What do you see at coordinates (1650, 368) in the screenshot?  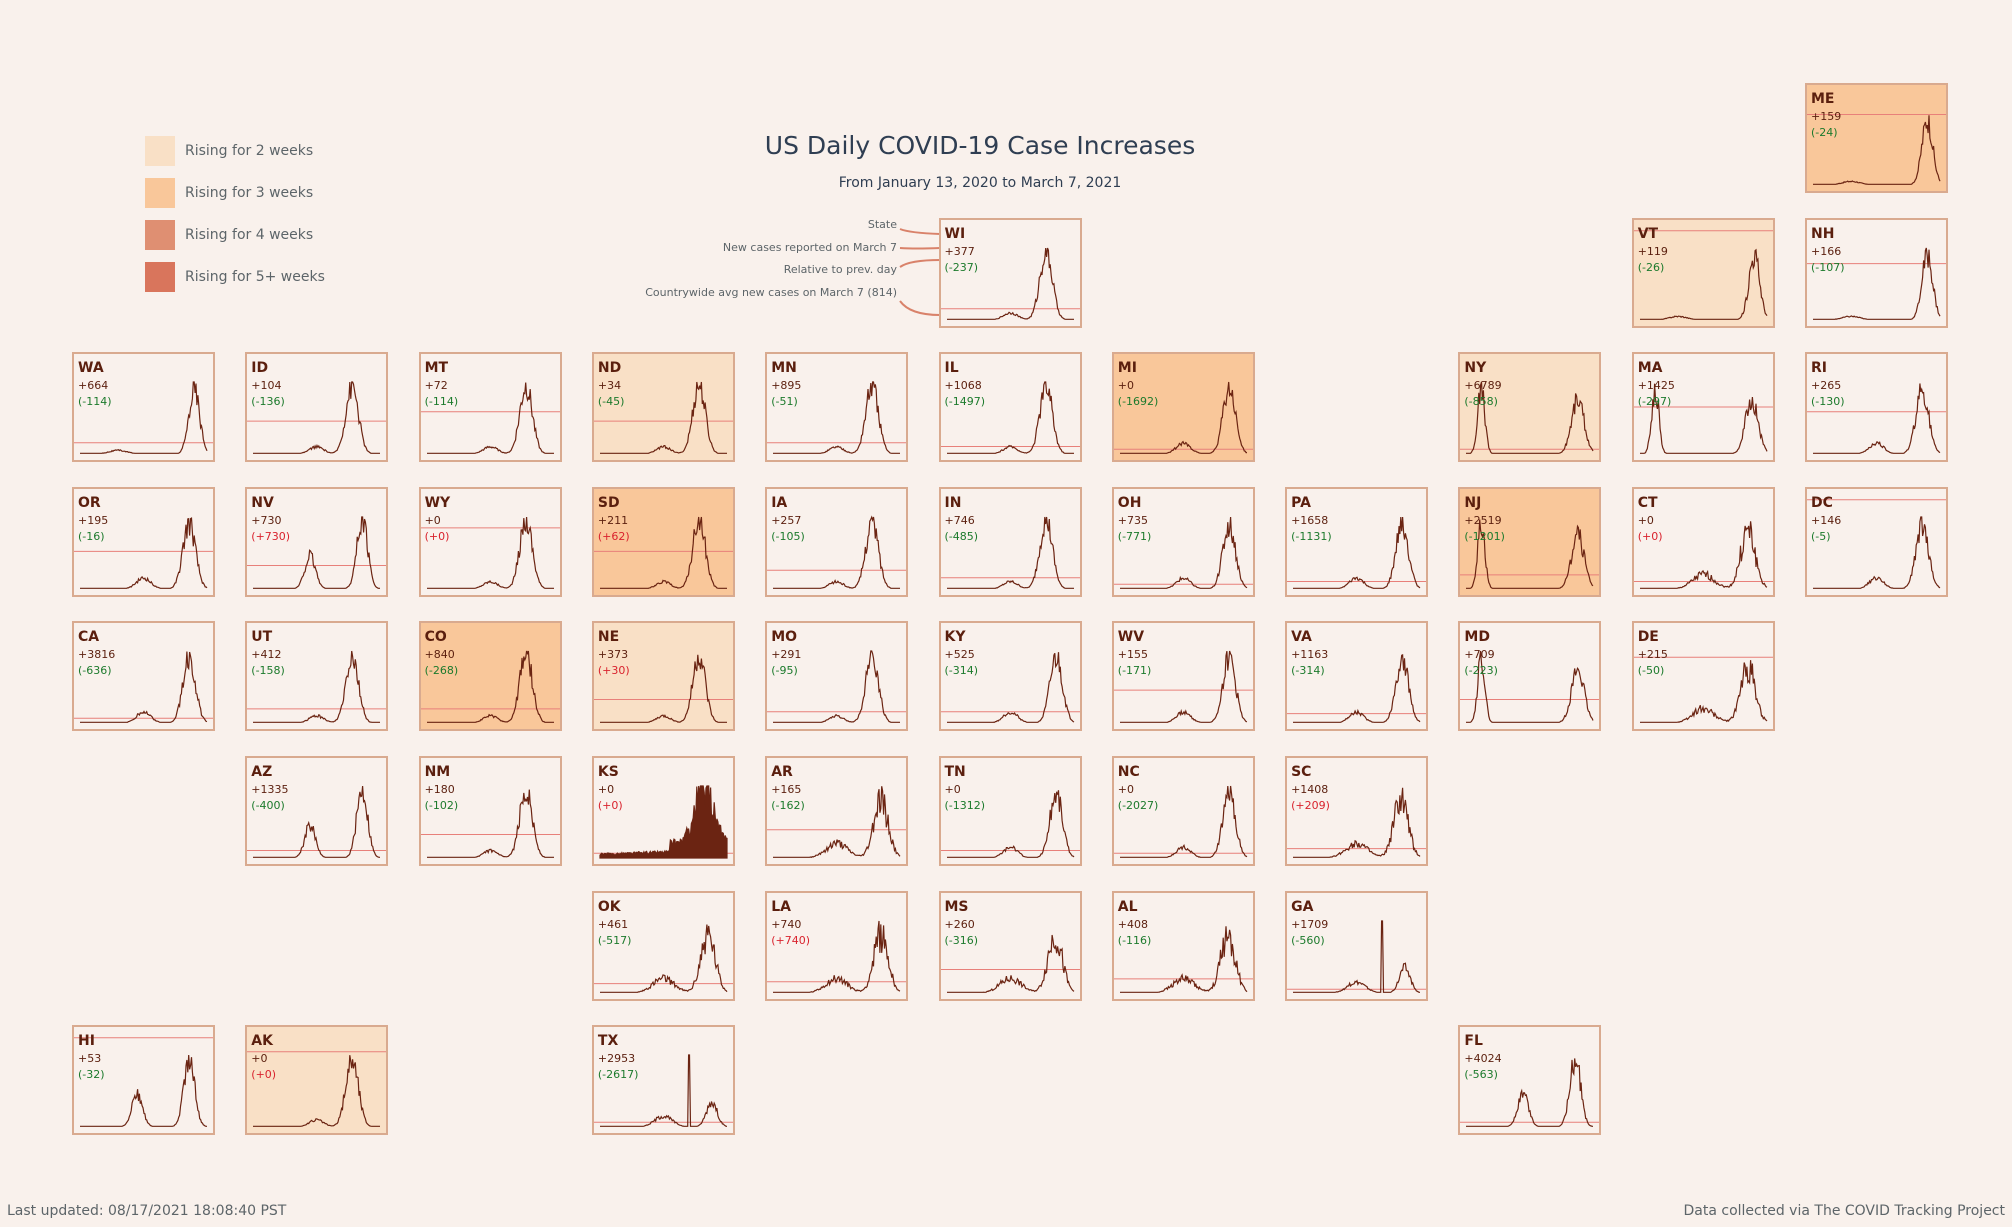 I see `state-label: MA` at bounding box center [1650, 368].